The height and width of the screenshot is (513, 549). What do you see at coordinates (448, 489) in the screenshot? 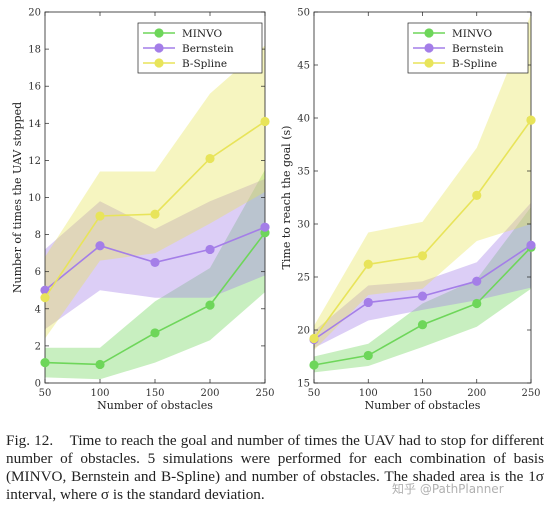
I see `watermark: 知乎 @PathPlanner` at bounding box center [448, 489].